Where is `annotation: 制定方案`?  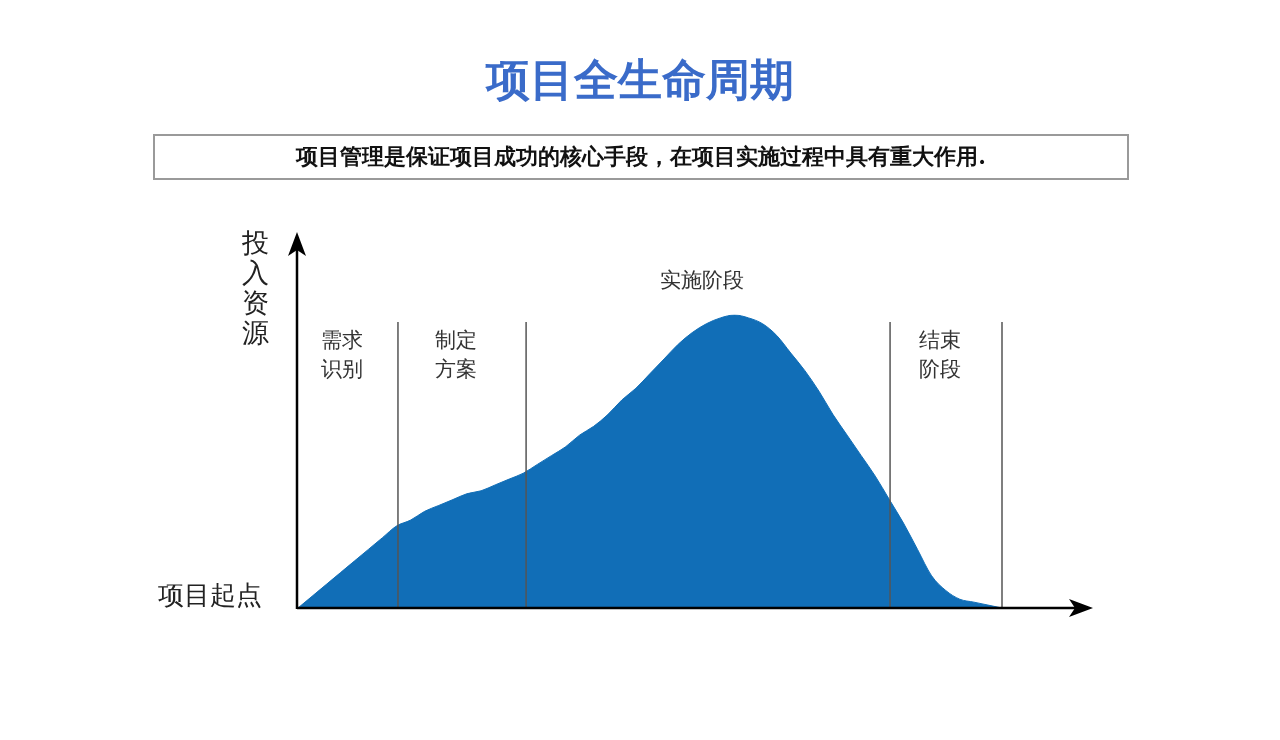 annotation: 制定方案 is located at coordinates (456, 355).